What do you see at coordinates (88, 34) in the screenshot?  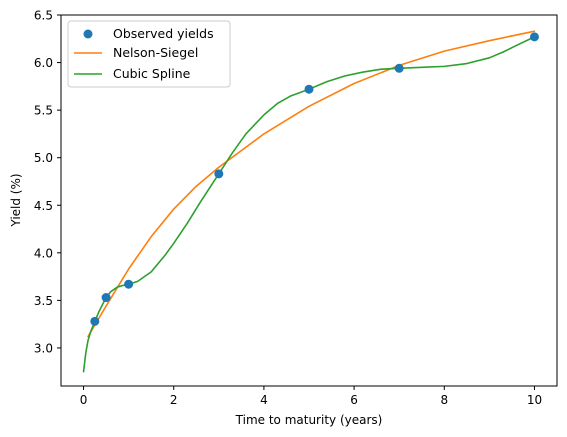 I see `legend-marker-observed-yields` at bounding box center [88, 34].